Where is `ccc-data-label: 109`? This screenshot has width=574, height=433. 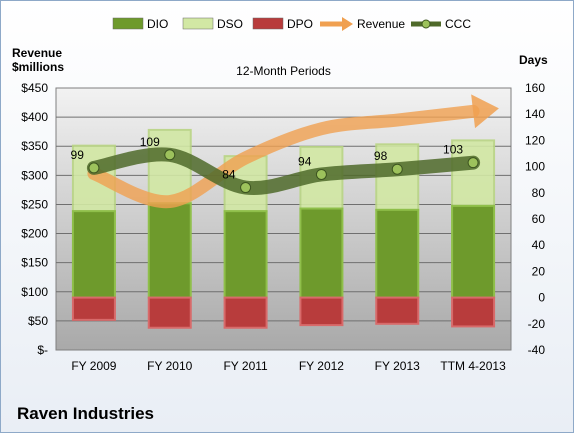 ccc-data-label: 109 is located at coordinates (150, 142).